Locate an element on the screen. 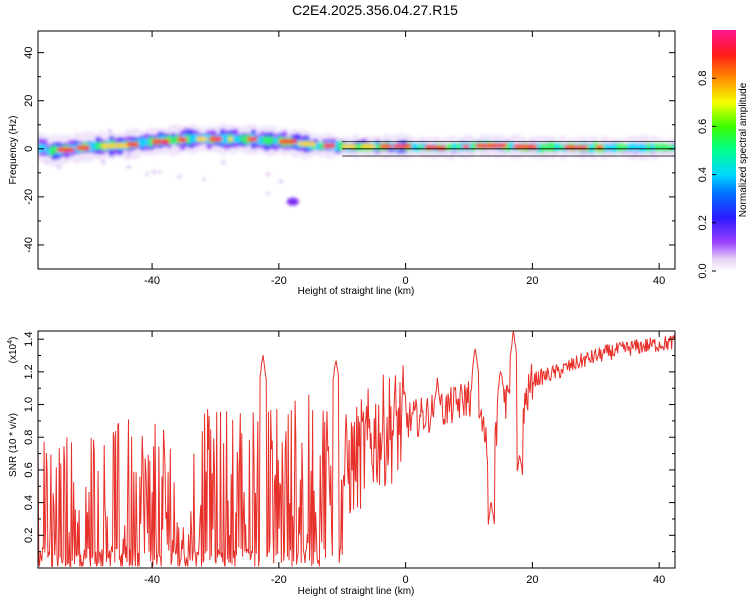 The height and width of the screenshot is (600, 750). snr-ylabel: SNR (10 * v/v) is located at coordinates (13, 445).